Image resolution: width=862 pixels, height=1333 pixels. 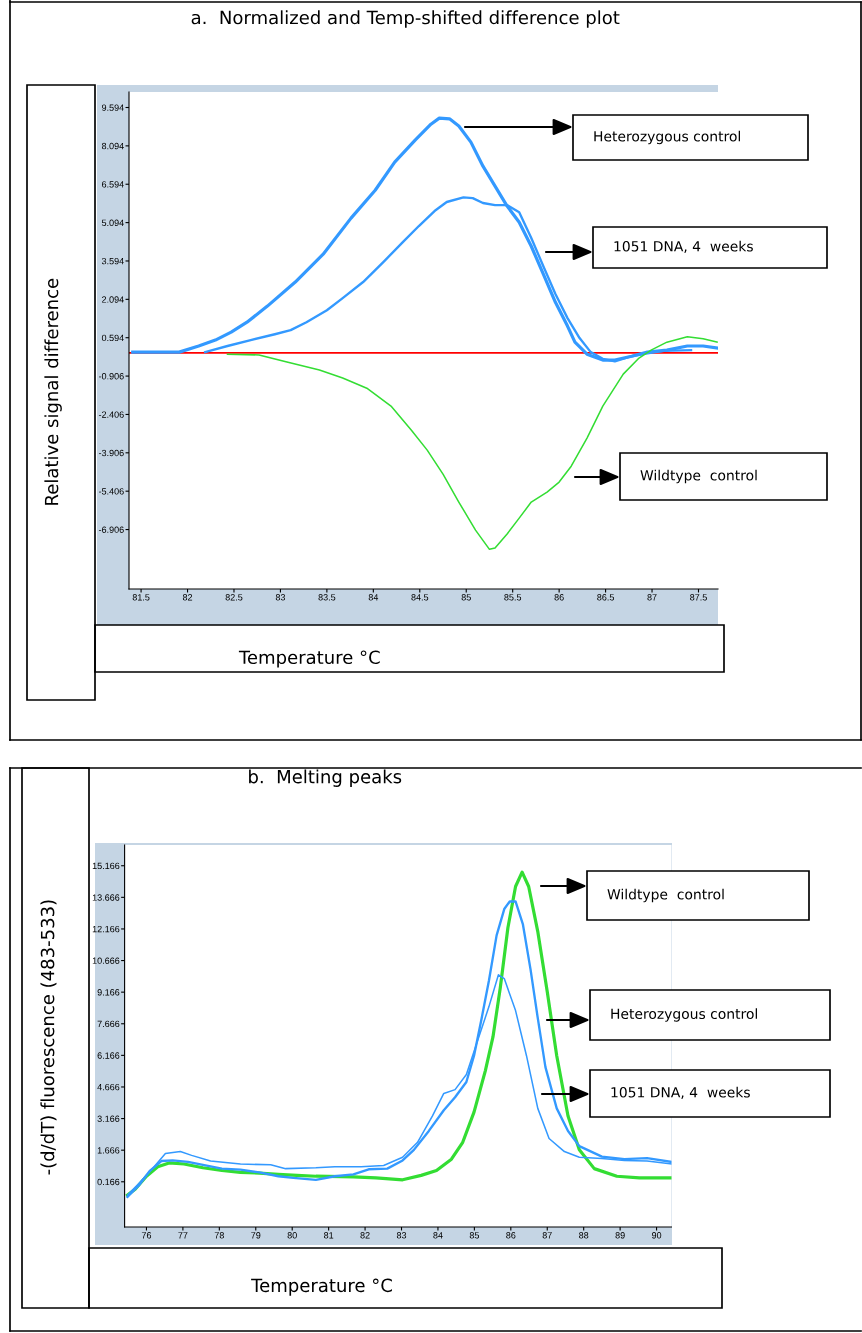 I want to click on y-tick-label: 6.594, so click(x=113, y=184).